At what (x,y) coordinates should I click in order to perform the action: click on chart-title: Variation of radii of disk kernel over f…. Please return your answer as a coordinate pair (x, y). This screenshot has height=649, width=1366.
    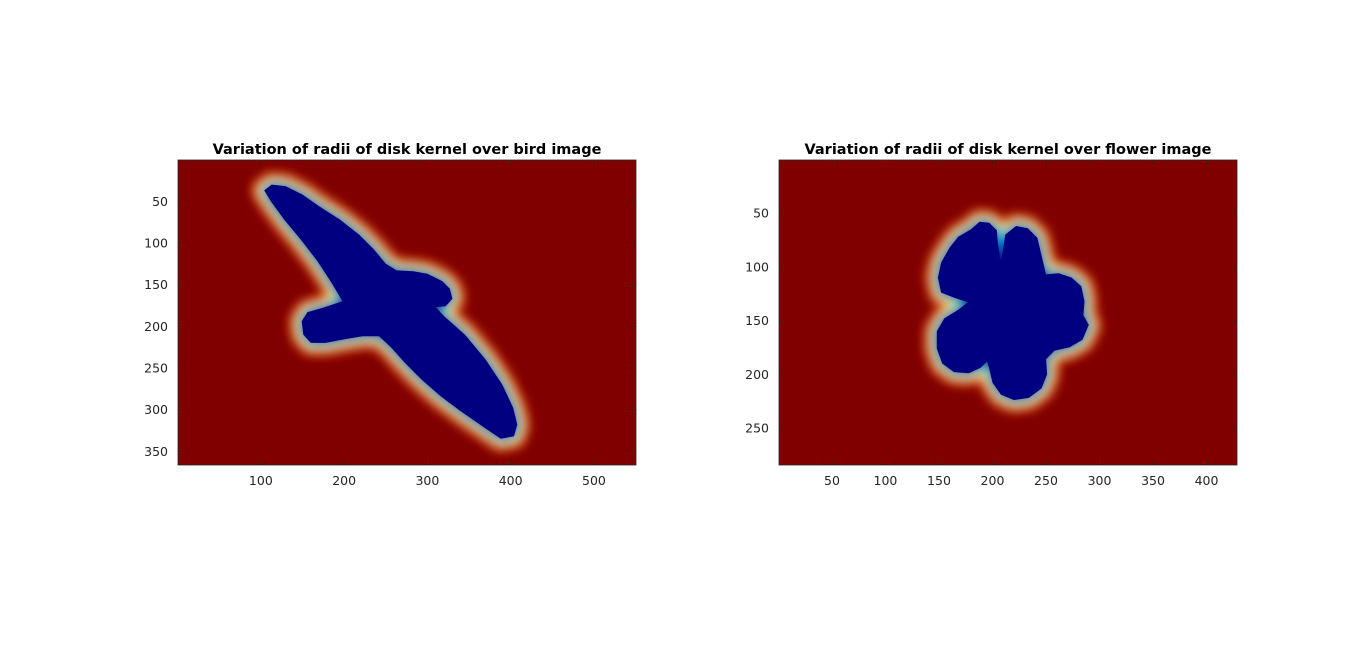
    Looking at the image, I should click on (1007, 150).